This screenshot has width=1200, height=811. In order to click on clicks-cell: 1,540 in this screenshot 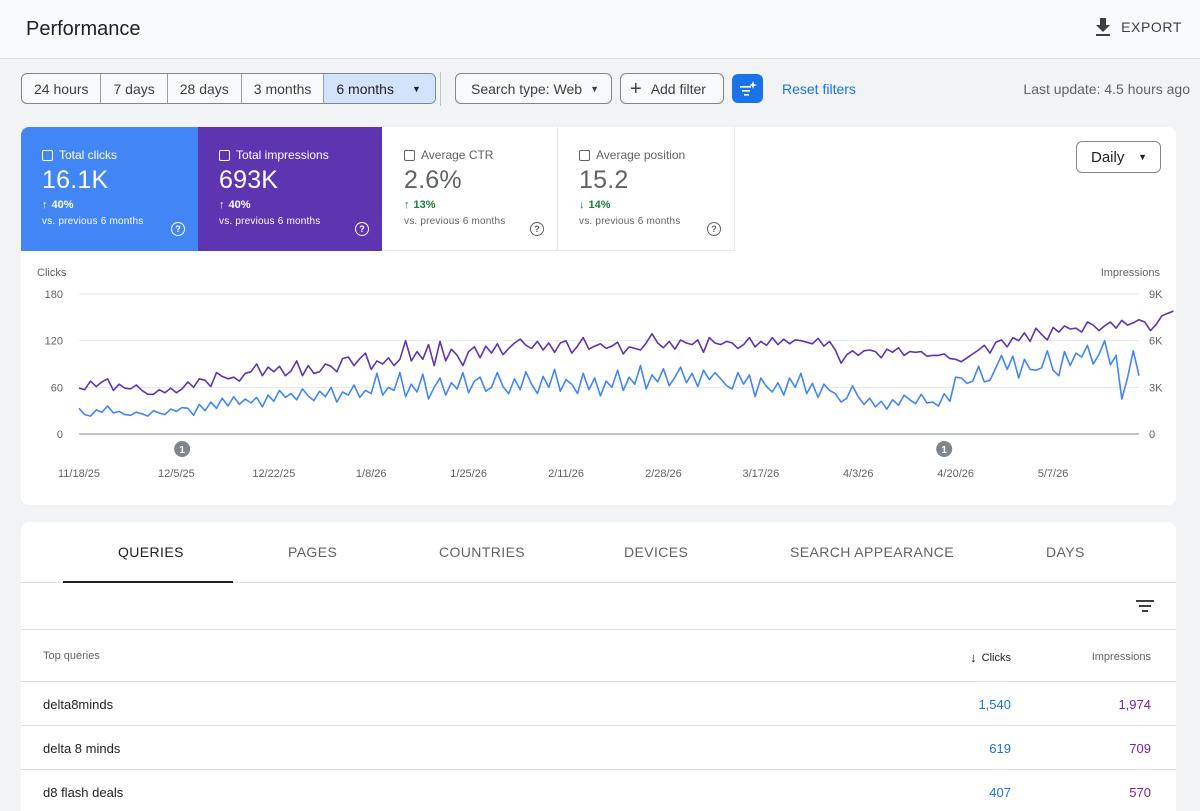, I will do `click(994, 704)`.